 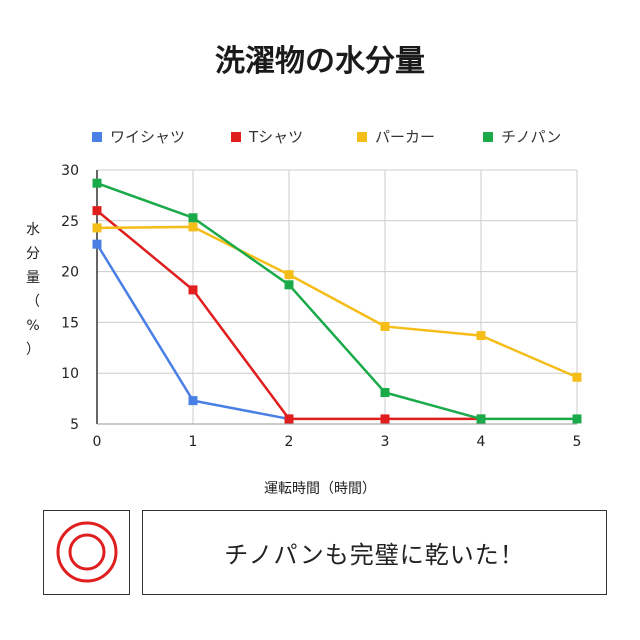 I want to click on legend-item: パーカー, so click(x=396, y=137).